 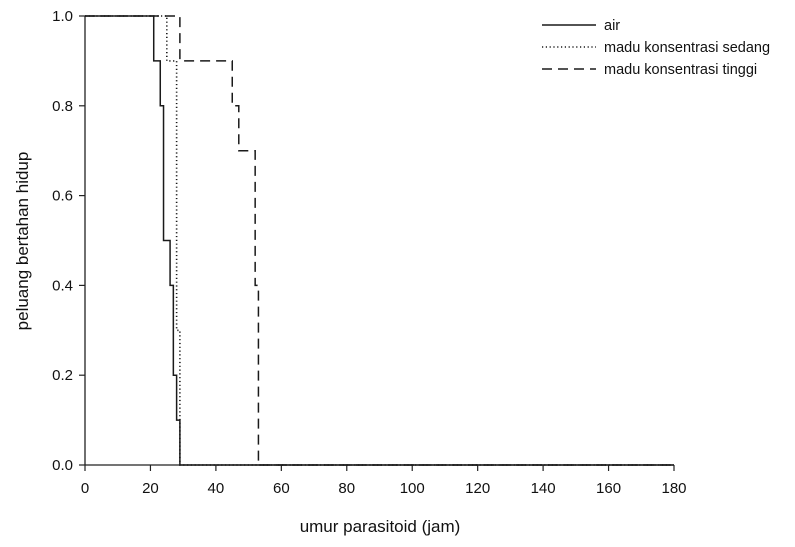 I want to click on y-tick-label: 0.0, so click(x=62, y=465).